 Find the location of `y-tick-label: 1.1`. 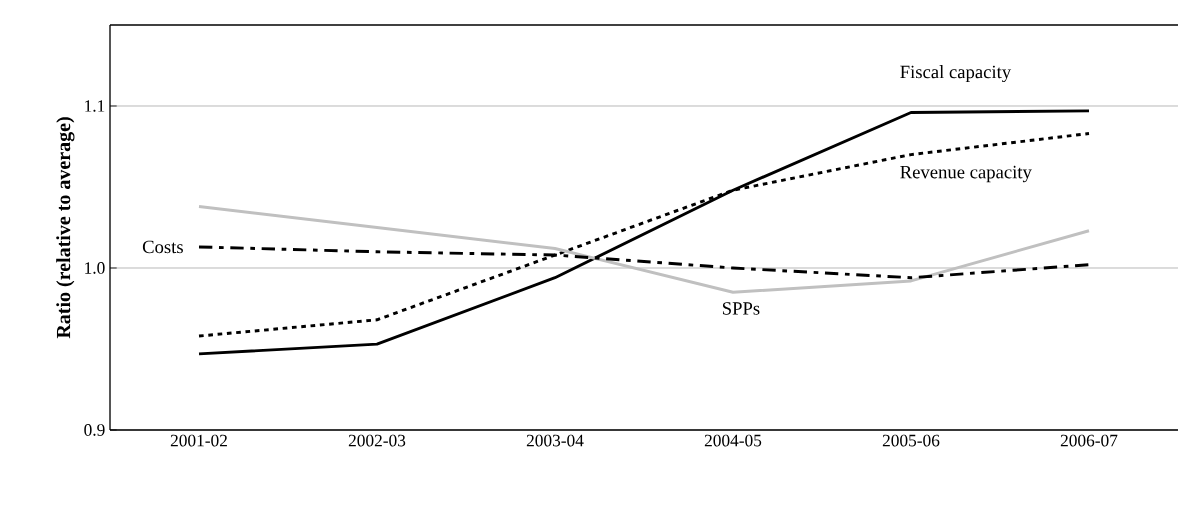

y-tick-label: 1.1 is located at coordinates (95, 106).